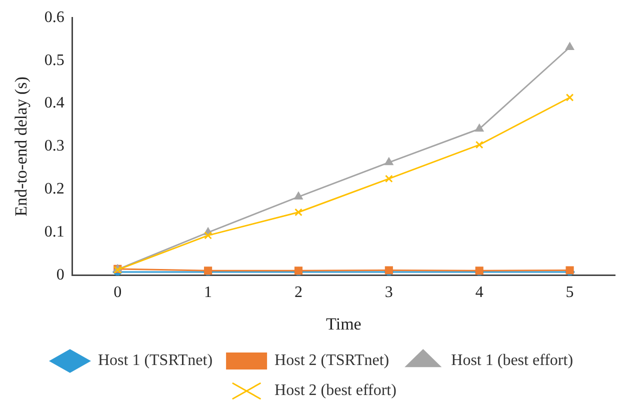 Image resolution: width=640 pixels, height=413 pixels. What do you see at coordinates (570, 293) in the screenshot?
I see `x-tick-label: 5` at bounding box center [570, 293].